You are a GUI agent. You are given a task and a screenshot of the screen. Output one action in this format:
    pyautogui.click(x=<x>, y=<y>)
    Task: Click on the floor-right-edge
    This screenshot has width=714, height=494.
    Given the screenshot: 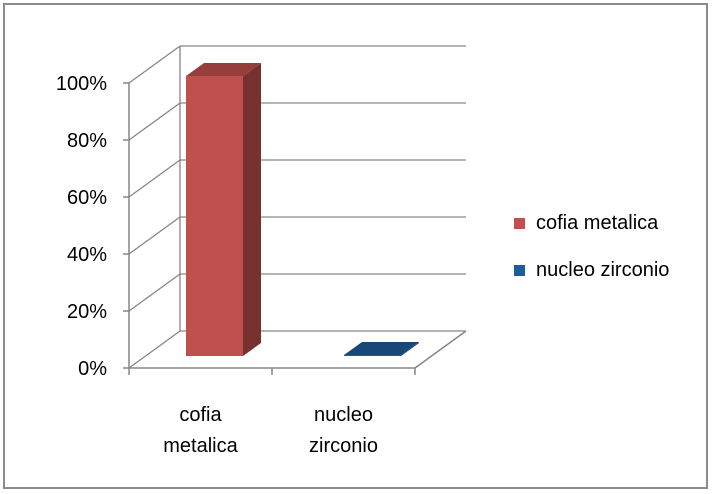 What is the action you would take?
    pyautogui.click(x=440, y=349)
    